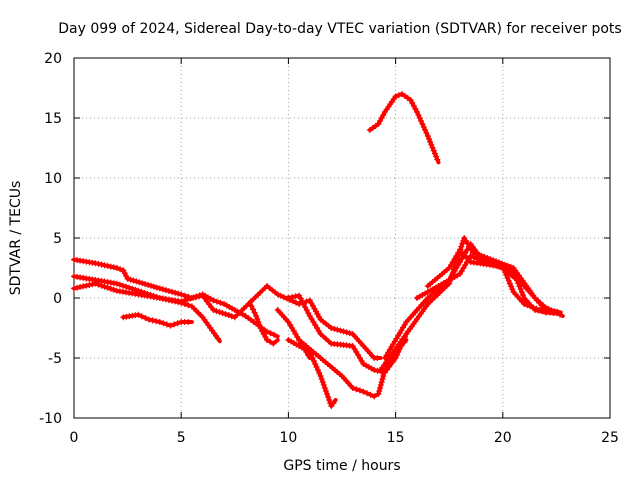  What do you see at coordinates (53, 179) in the screenshot?
I see `y-tick-label: 10` at bounding box center [53, 179].